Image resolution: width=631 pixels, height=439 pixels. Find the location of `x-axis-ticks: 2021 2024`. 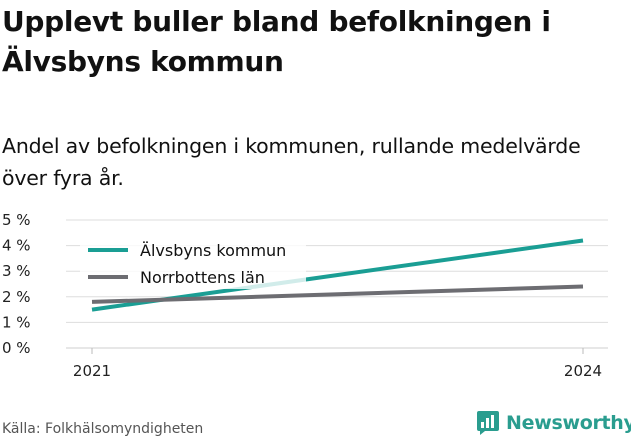

x-axis-ticks: 2021 2024 is located at coordinates (337, 364).